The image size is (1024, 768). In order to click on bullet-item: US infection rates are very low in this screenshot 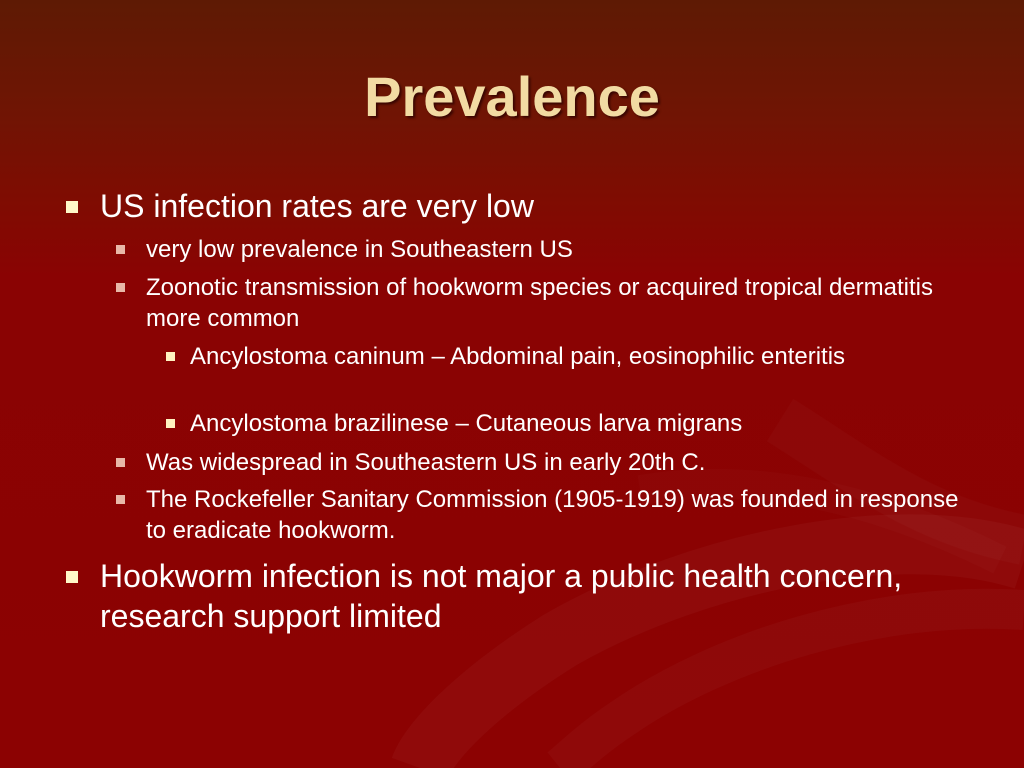, I will do `click(523, 206)`.